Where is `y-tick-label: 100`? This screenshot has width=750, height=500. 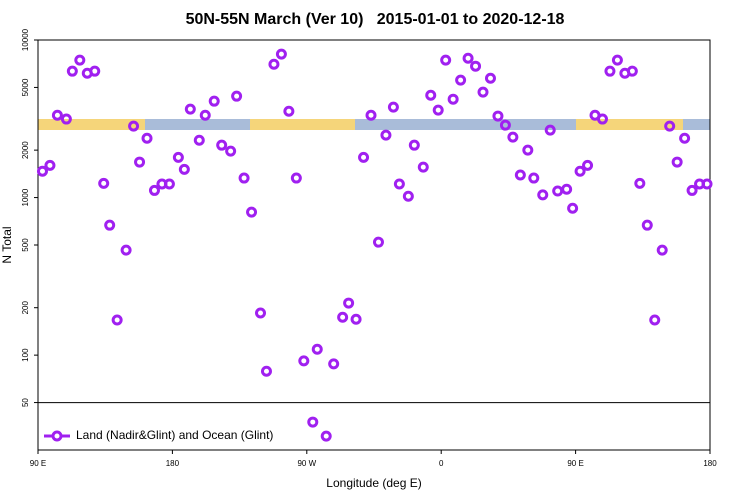
y-tick-label: 100 is located at coordinates (25, 355).